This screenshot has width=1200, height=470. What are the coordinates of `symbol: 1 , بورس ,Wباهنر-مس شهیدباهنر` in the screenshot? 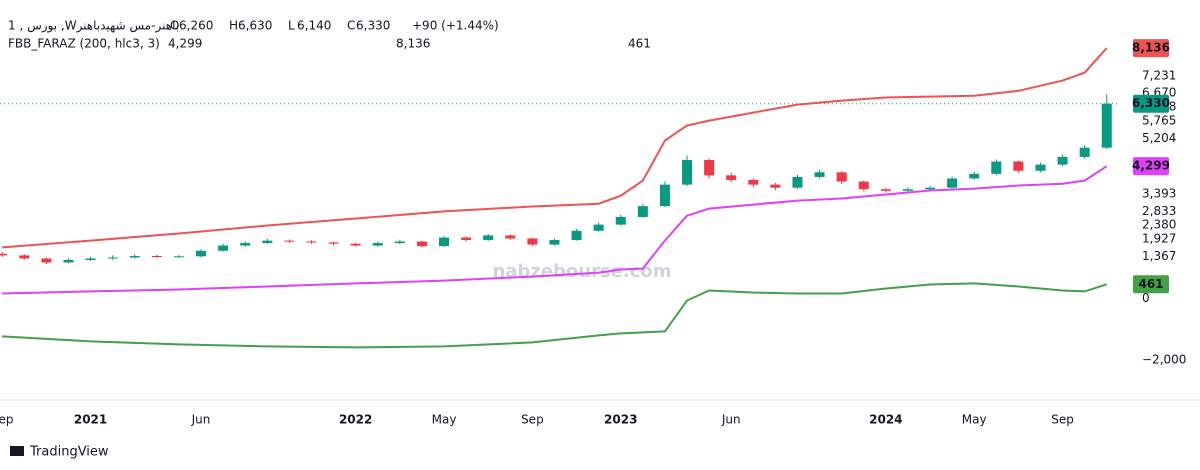 It's located at (93, 26).